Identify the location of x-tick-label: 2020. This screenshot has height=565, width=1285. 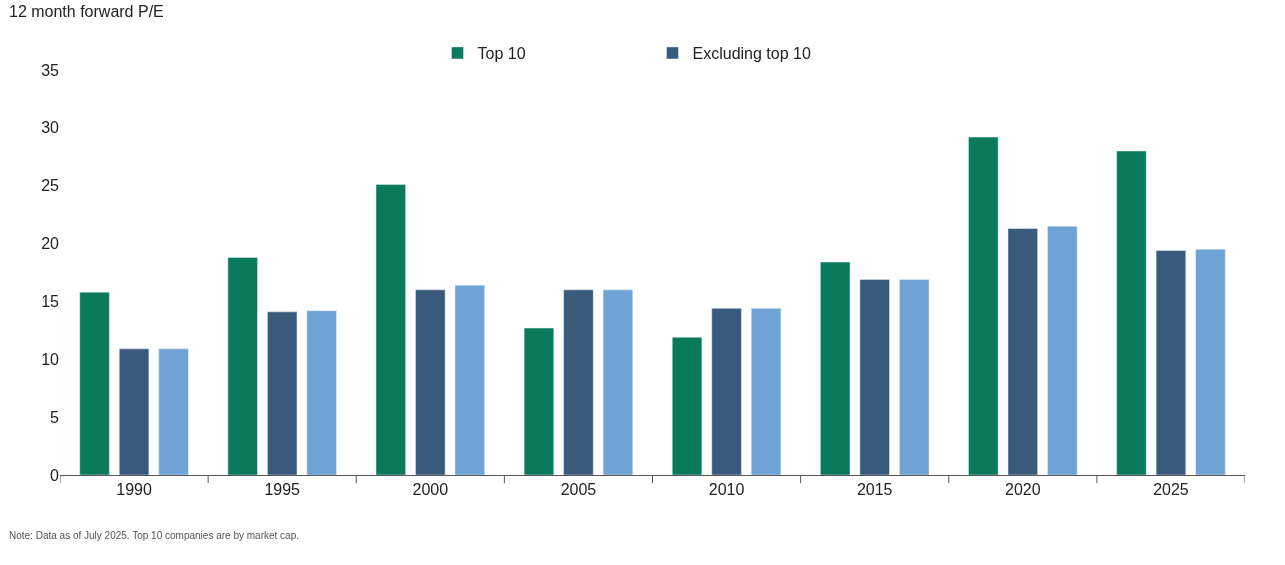
(1023, 490).